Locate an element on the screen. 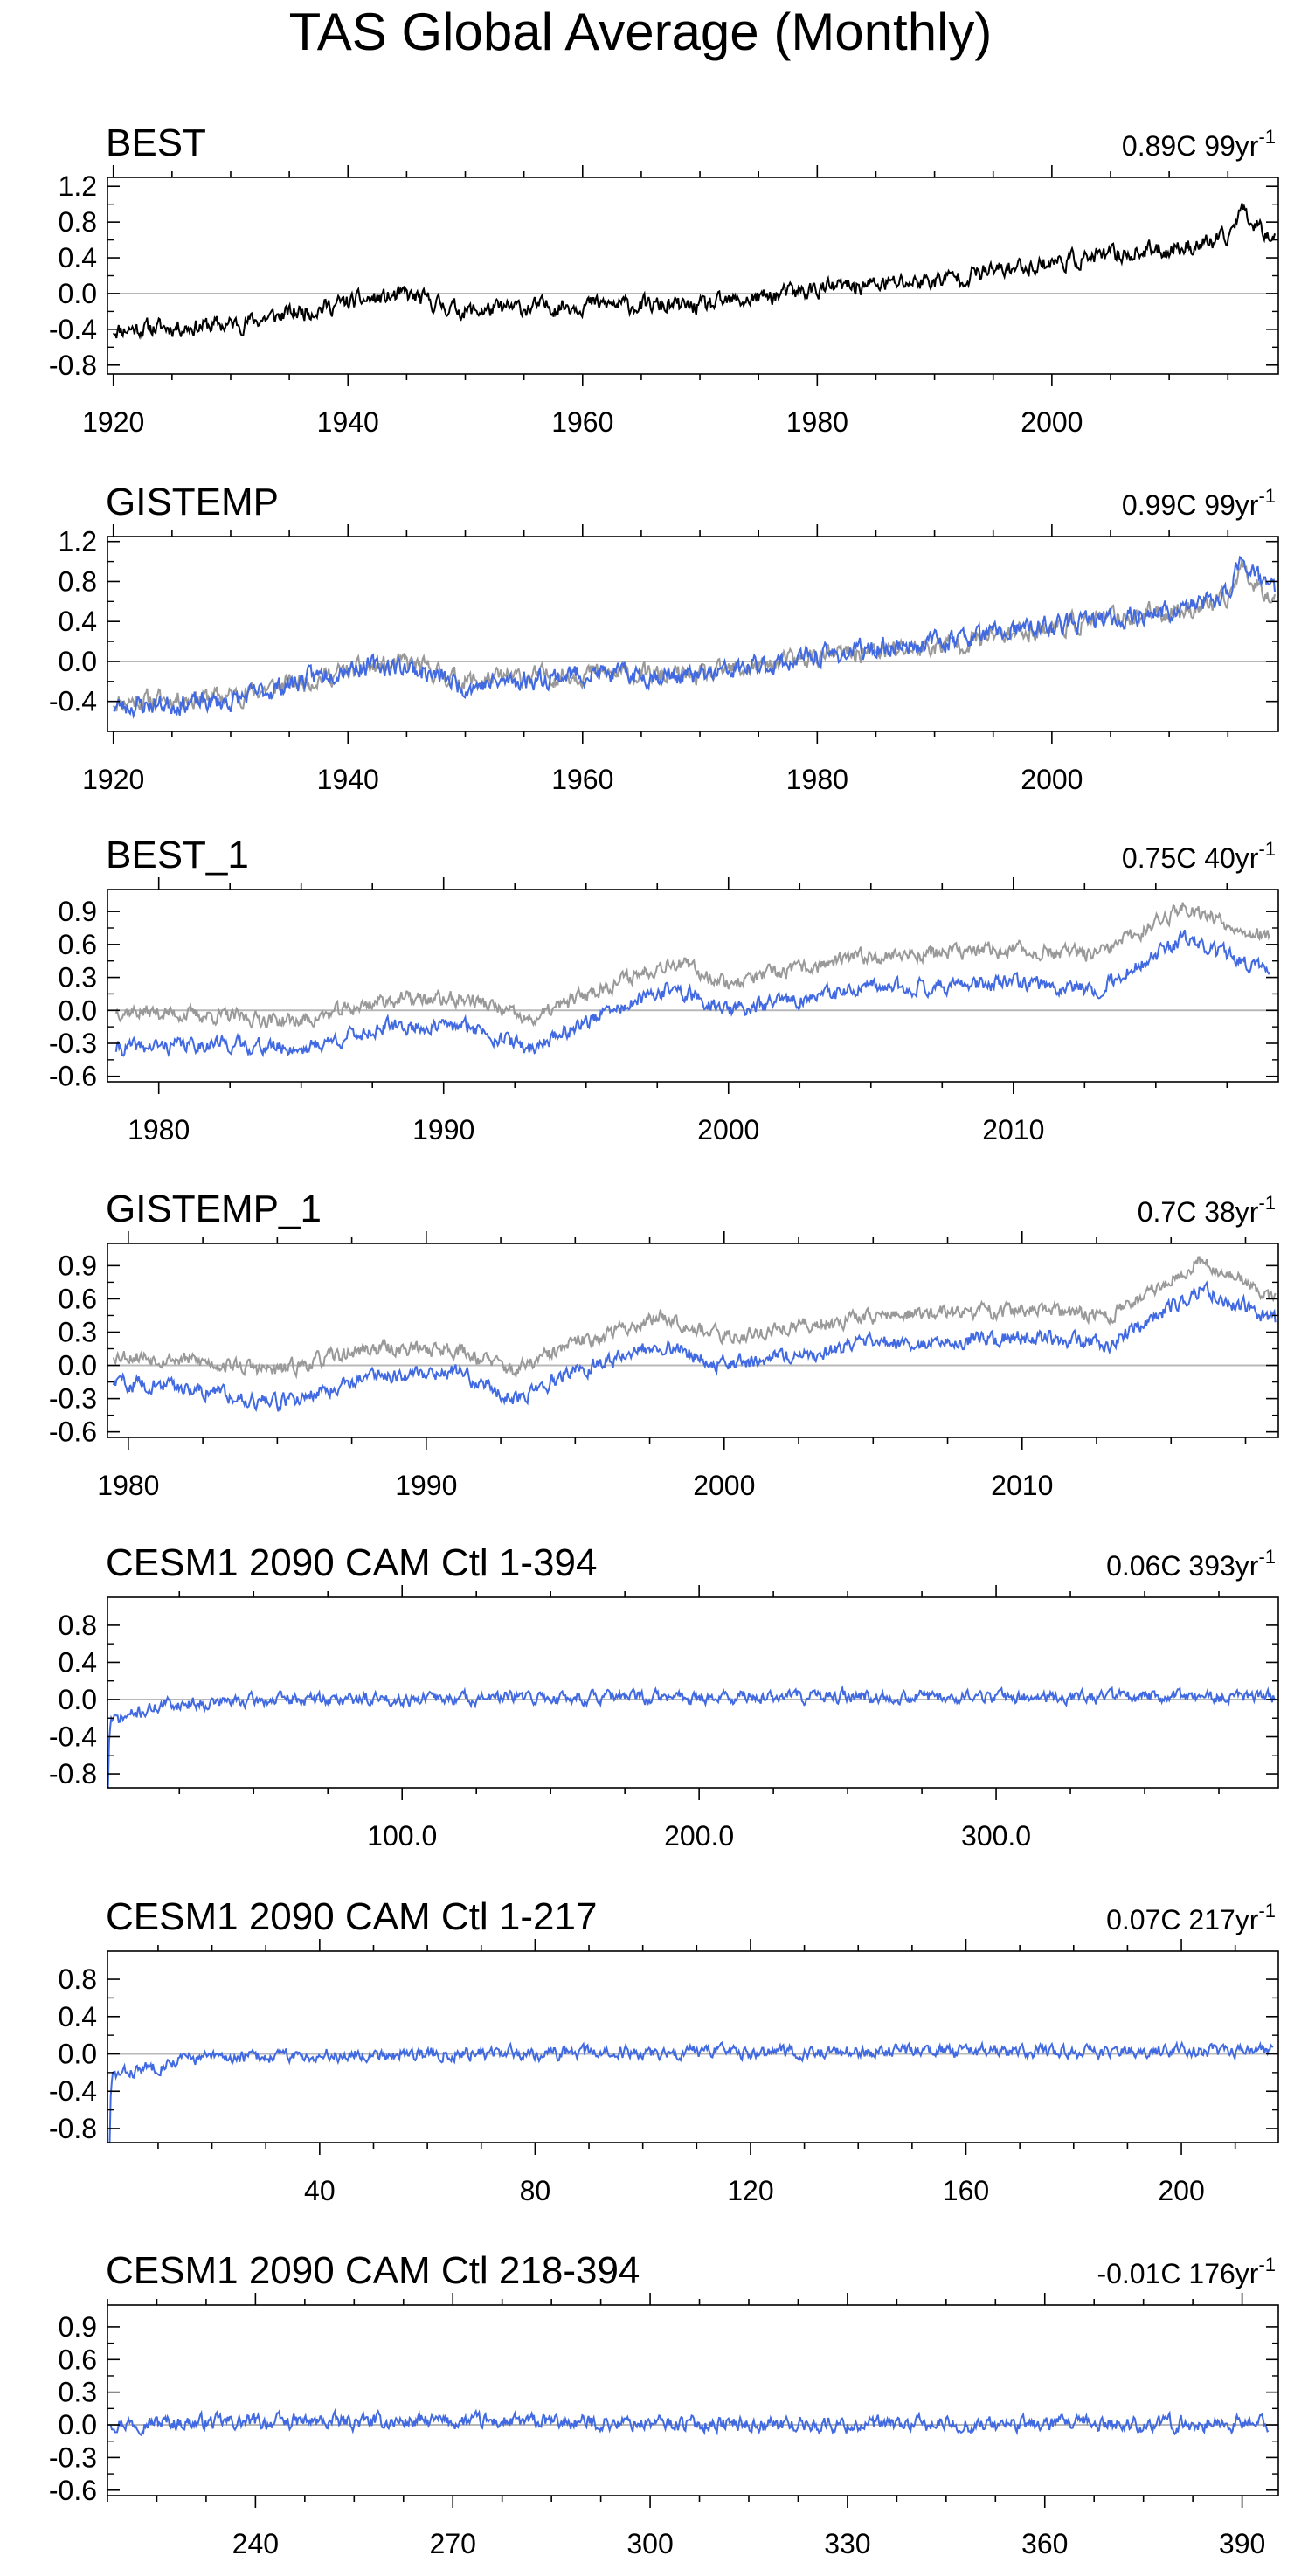 The width and height of the screenshot is (1308, 2576). panel-title: GISTEMP is located at coordinates (192, 502).